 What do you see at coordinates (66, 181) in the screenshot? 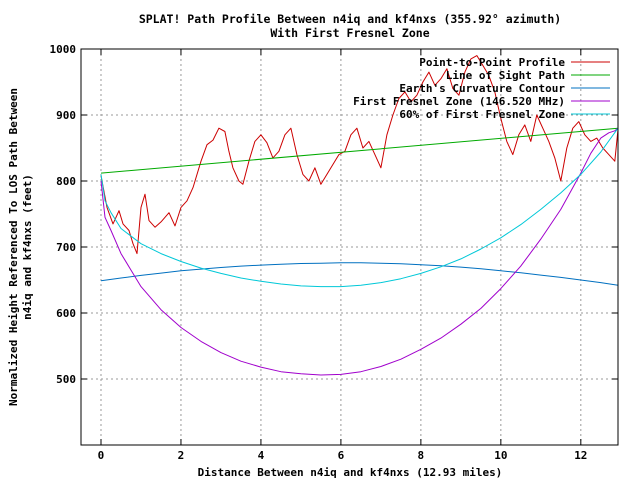
I see `y-tick-label: 800` at bounding box center [66, 181].